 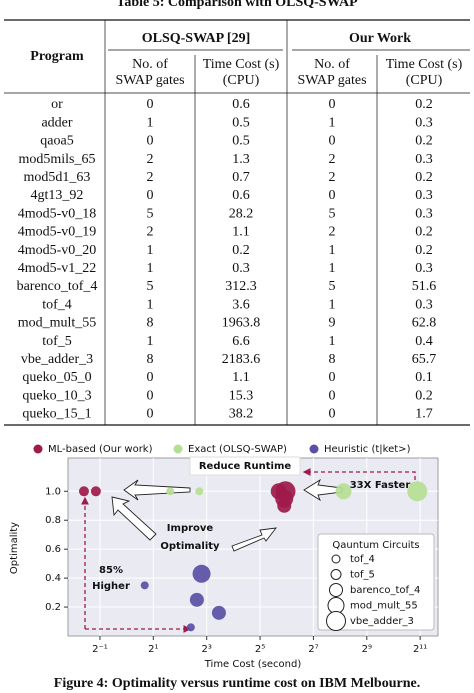 What do you see at coordinates (241, 304) in the screenshot?
I see `cell: 3.6` at bounding box center [241, 304].